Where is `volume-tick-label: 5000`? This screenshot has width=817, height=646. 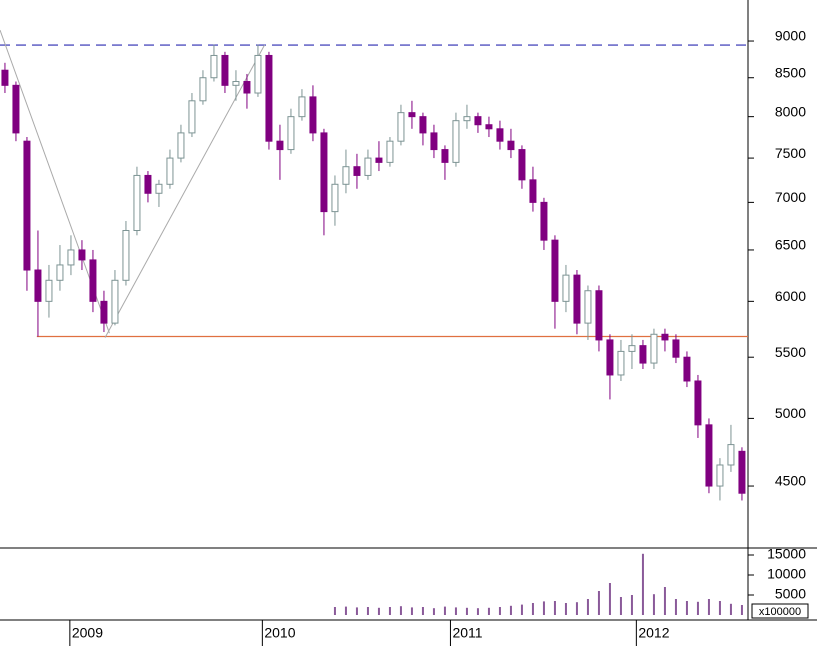 volume-tick-label: 5000 is located at coordinates (790, 594).